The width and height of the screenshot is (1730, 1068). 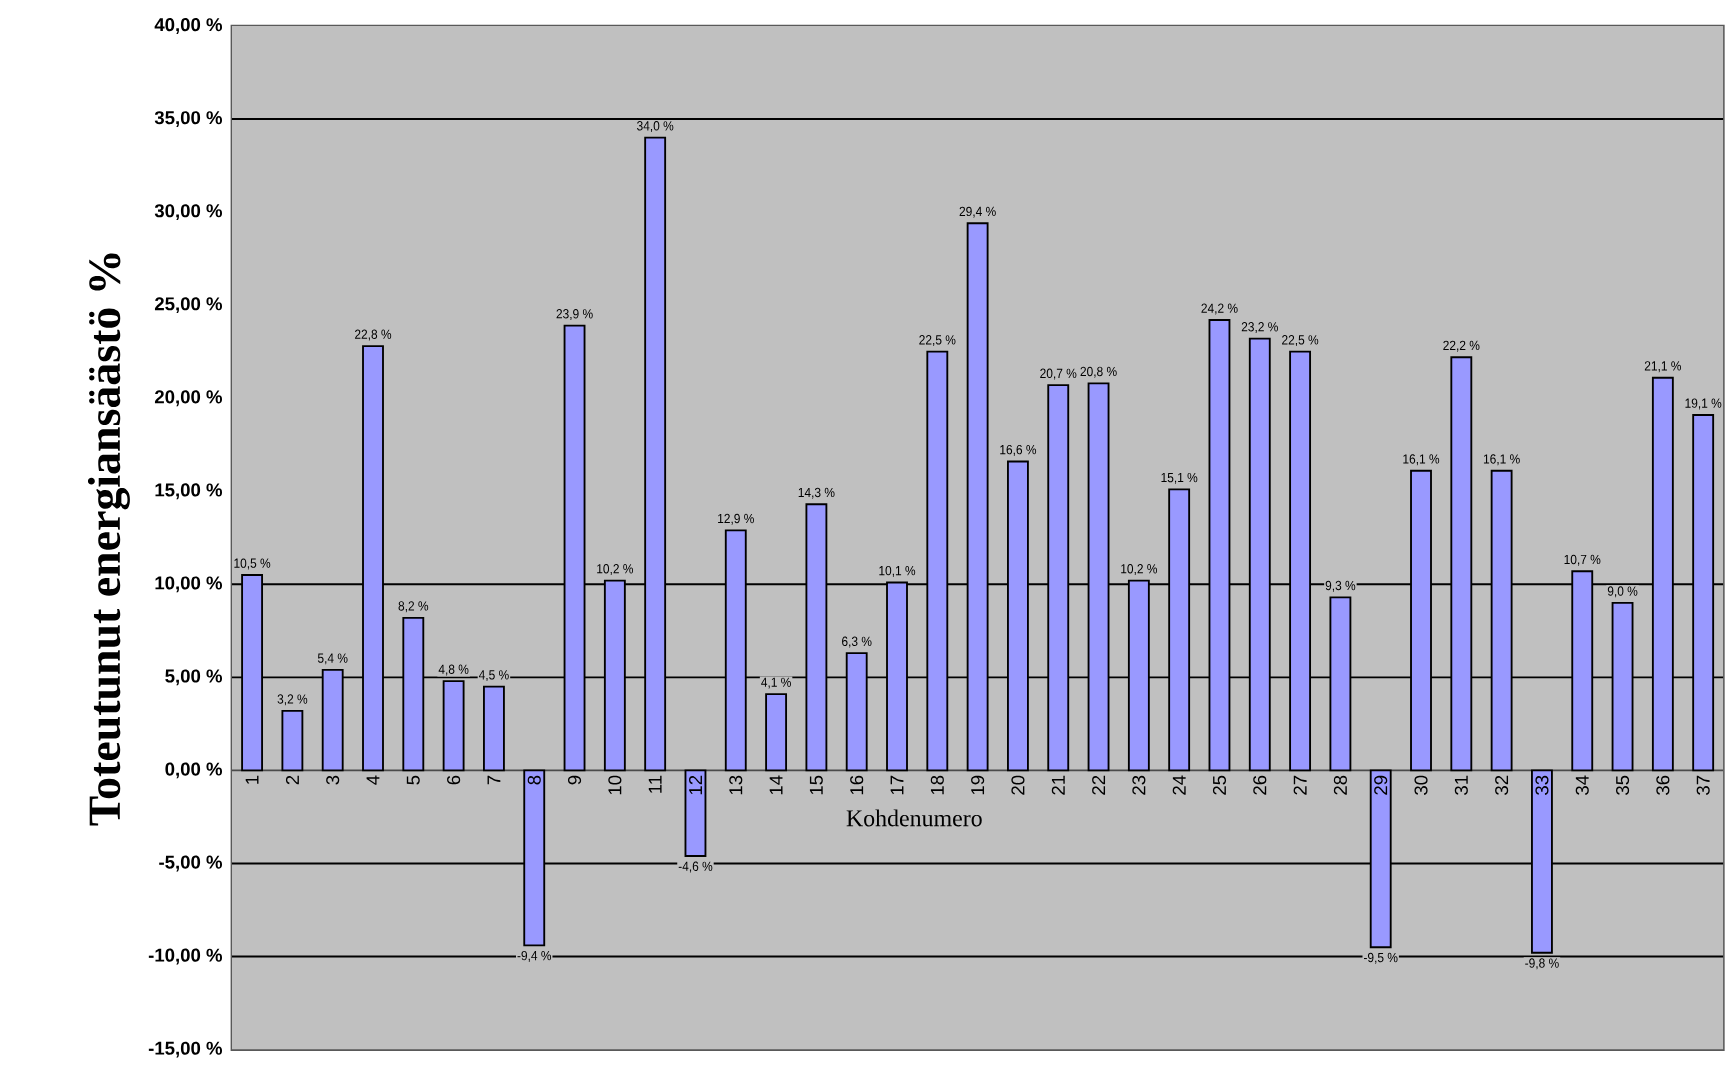 I want to click on x-tick-label: 37, so click(x=1703, y=786).